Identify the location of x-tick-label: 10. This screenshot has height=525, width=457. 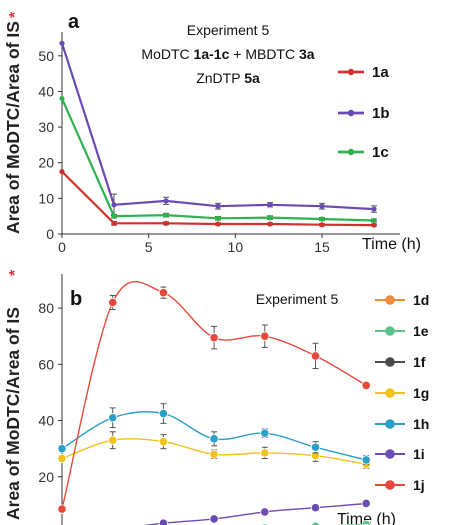
(236, 247).